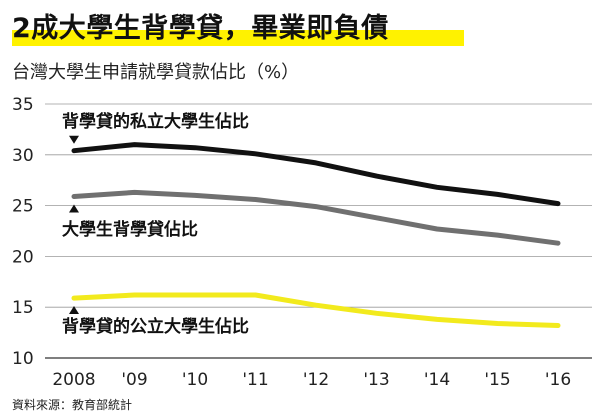  Describe the element at coordinates (376, 380) in the screenshot. I see `x-tick-label: '13` at that location.